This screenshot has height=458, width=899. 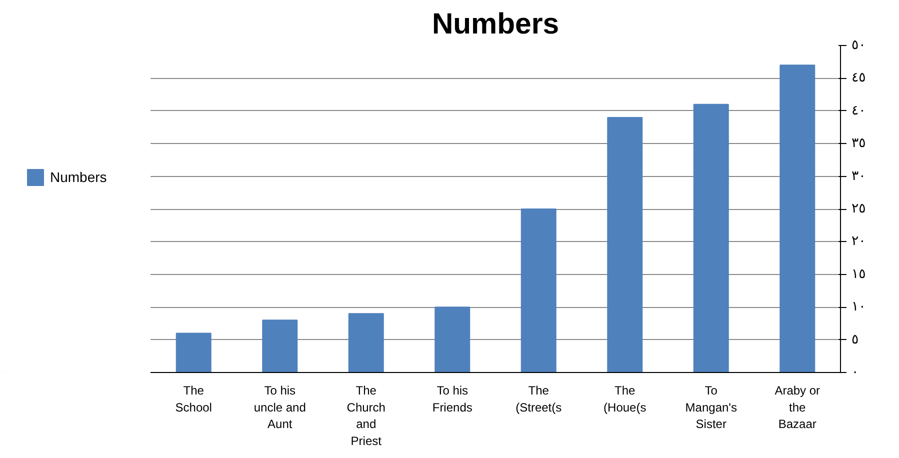 What do you see at coordinates (797, 408) in the screenshot?
I see `x-tick-label: Araby or the Bazaar` at bounding box center [797, 408].